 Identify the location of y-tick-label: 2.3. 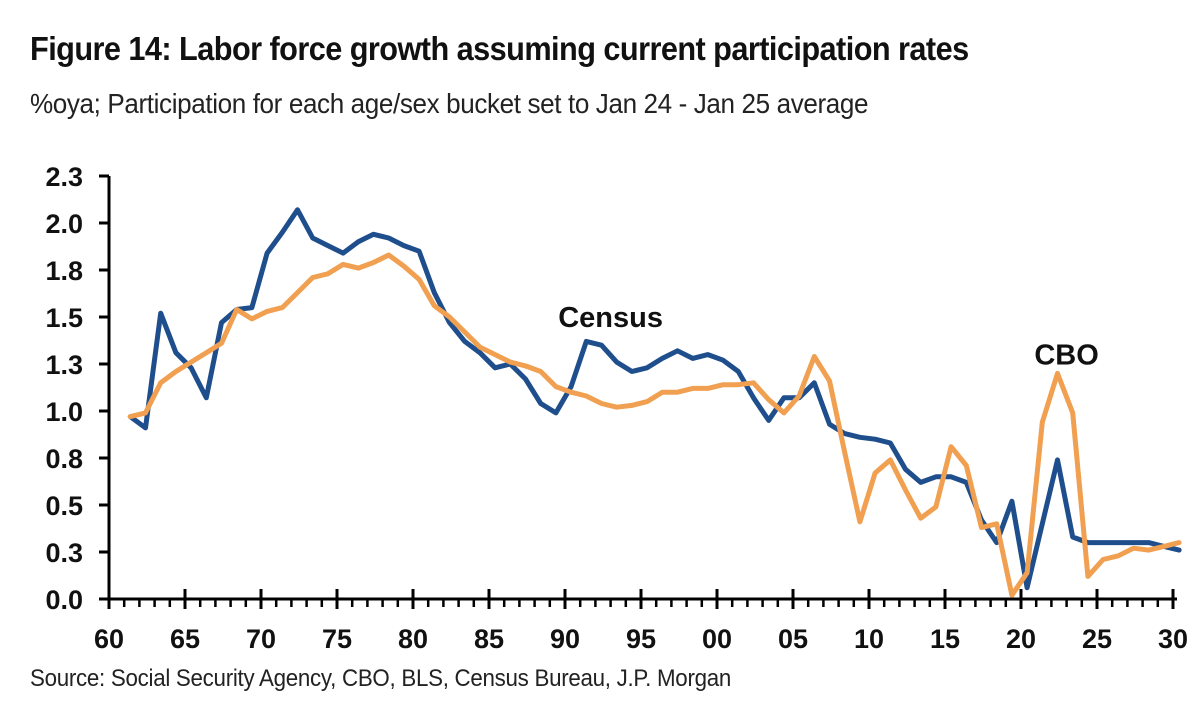
(64, 177).